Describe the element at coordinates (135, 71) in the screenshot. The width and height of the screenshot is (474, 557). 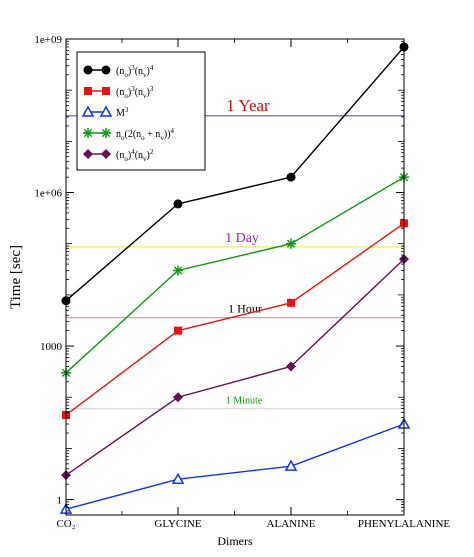
I see `legend-label: (no)3(nv)4` at that location.